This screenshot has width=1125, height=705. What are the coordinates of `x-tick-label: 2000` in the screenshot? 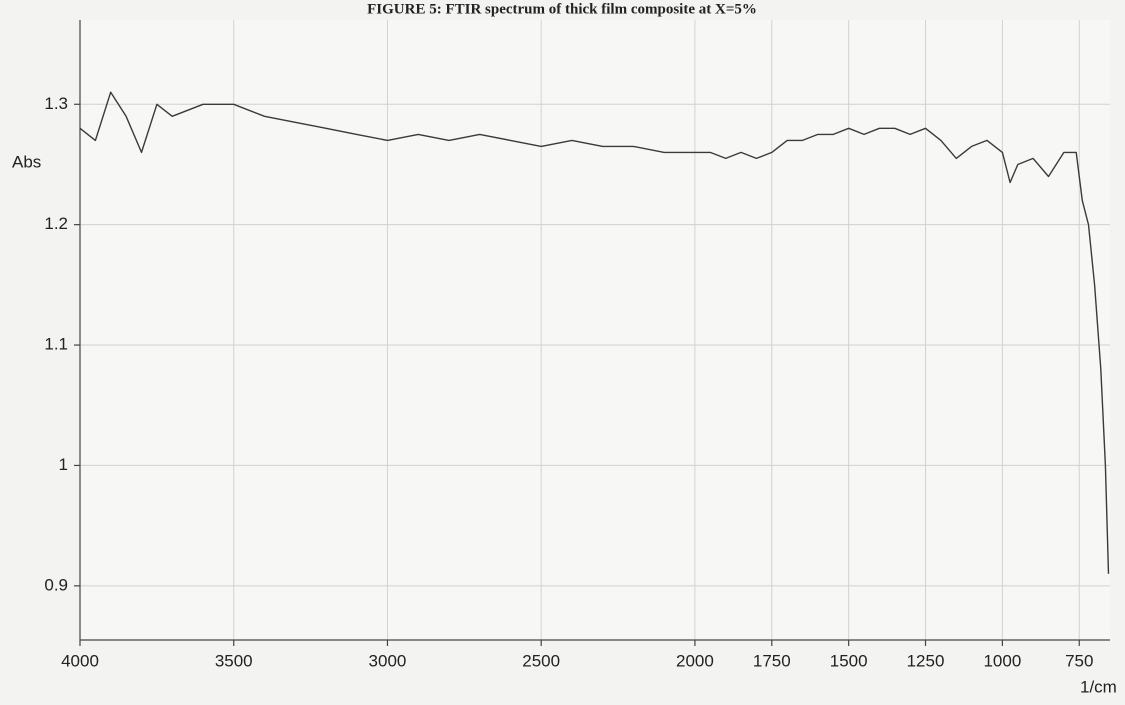 It's located at (695, 660).